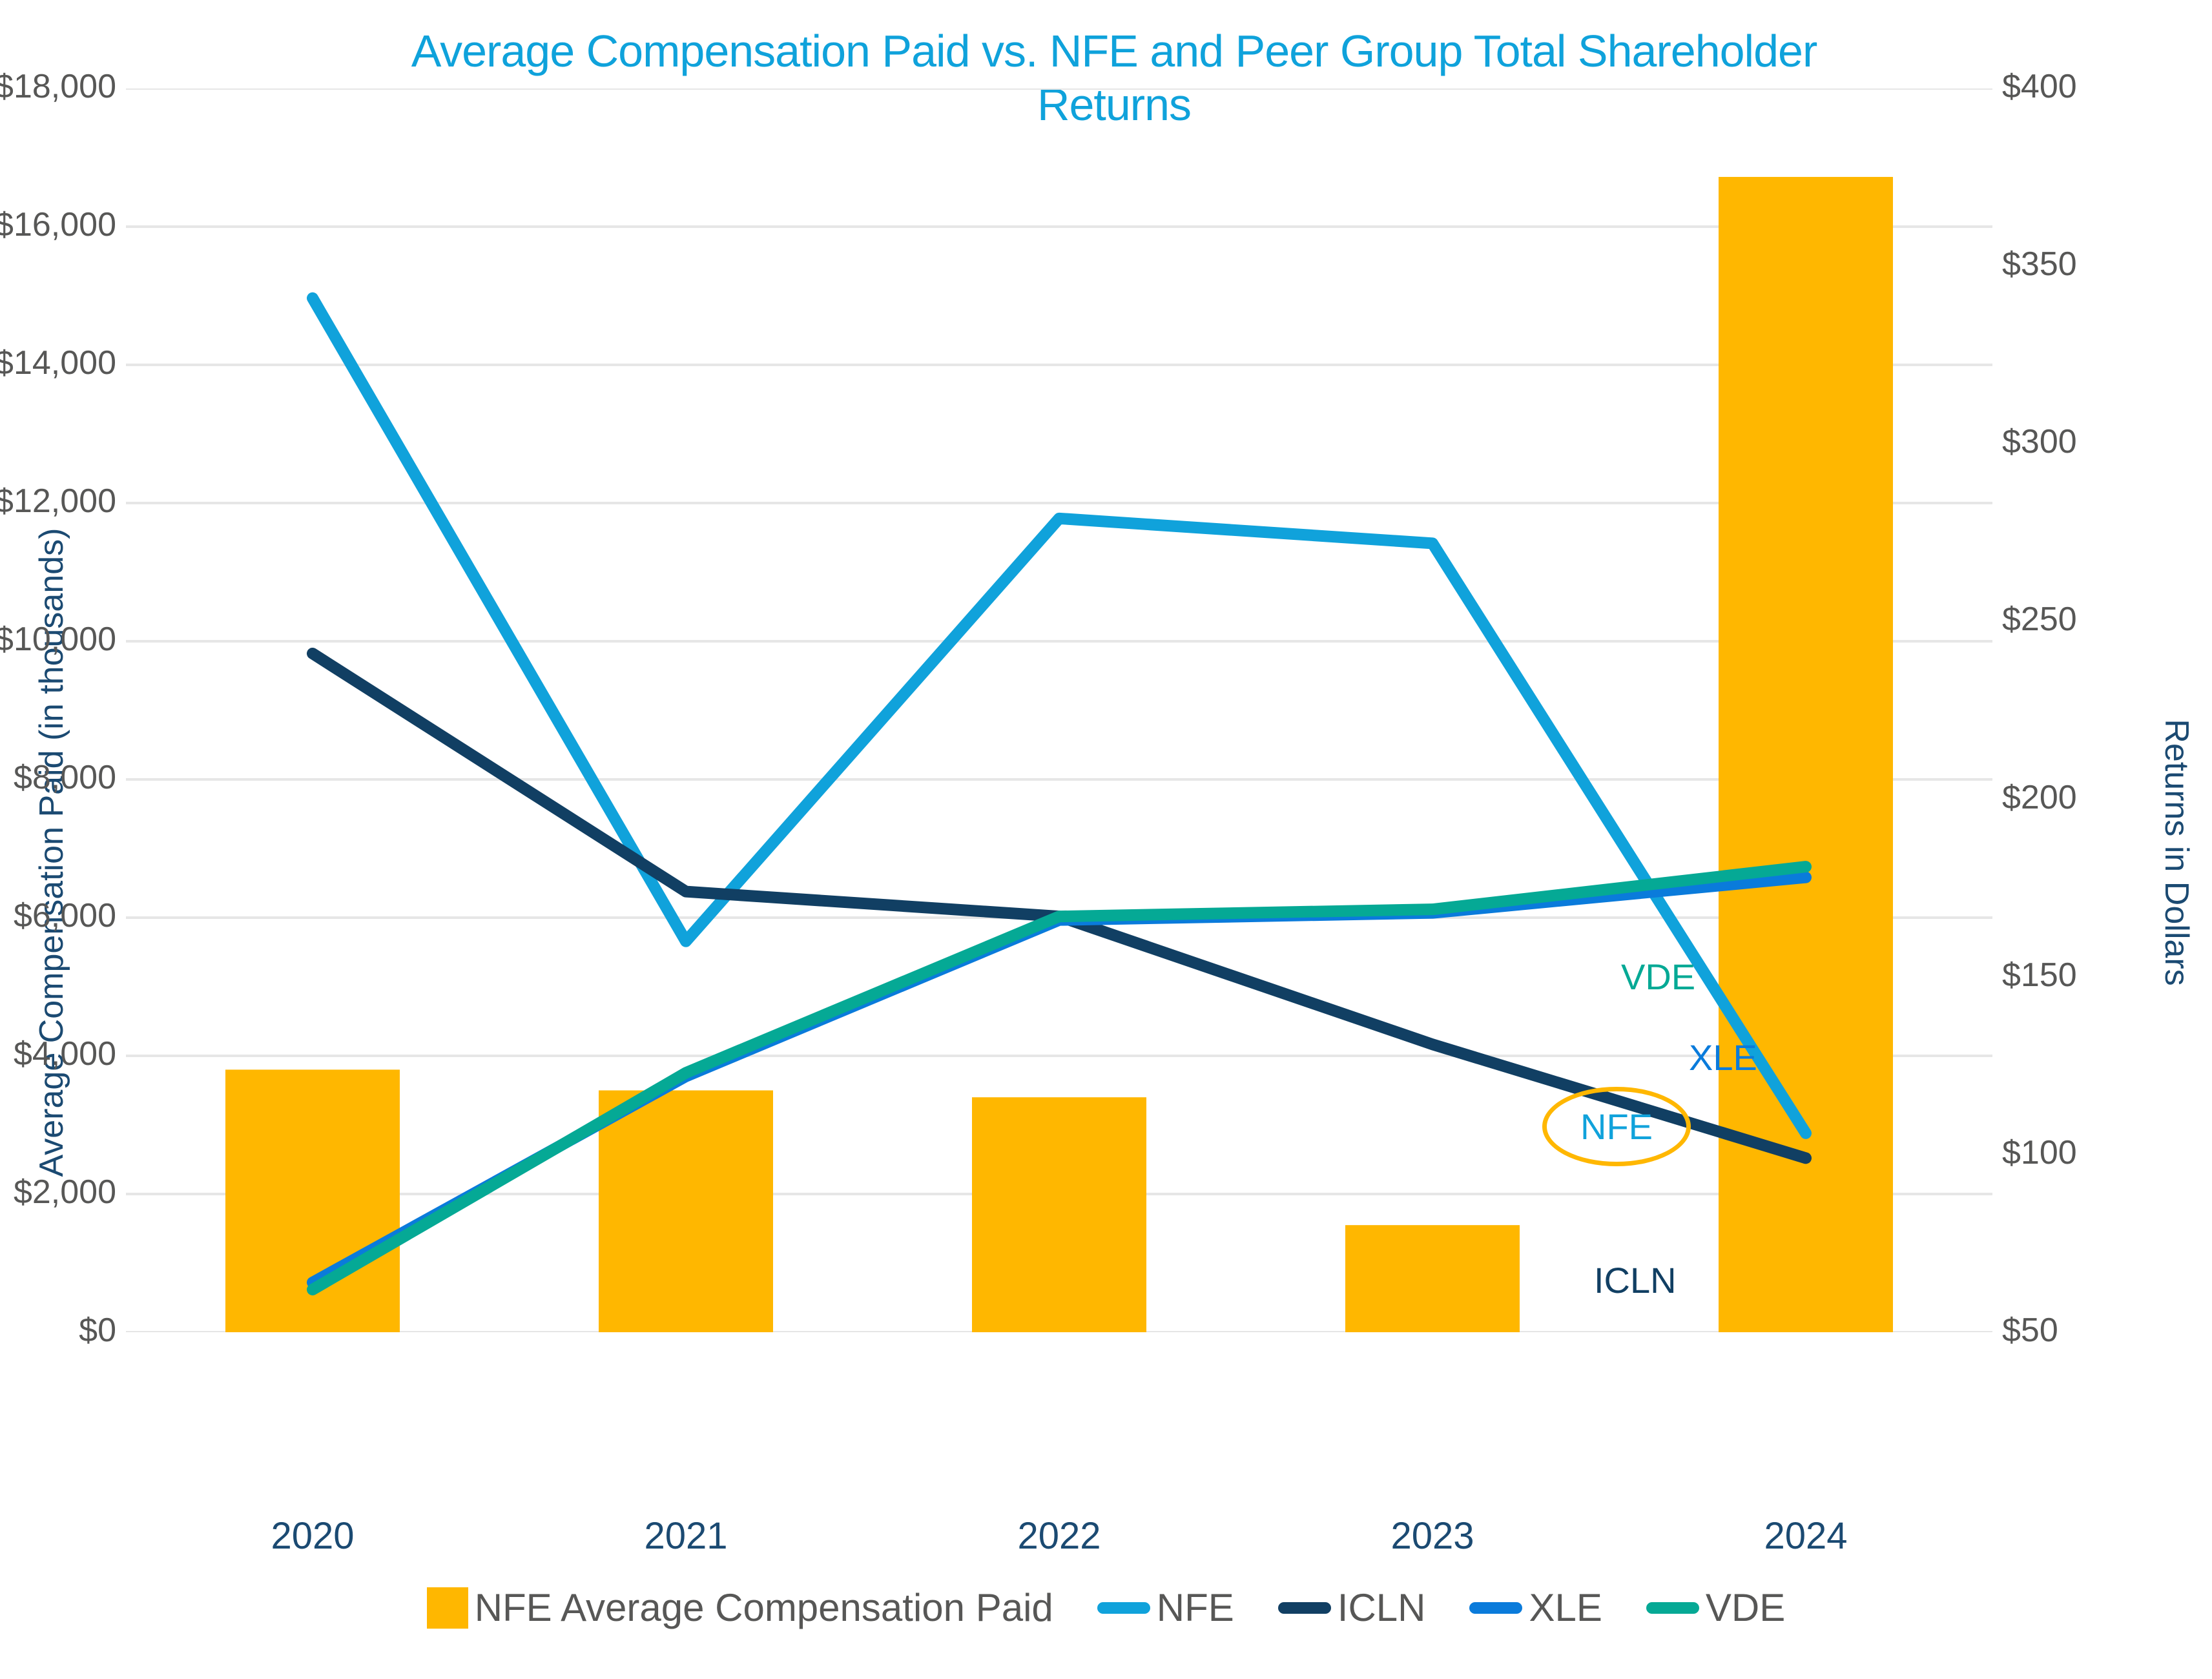  I want to click on x-axis-tick-2020: 2020, so click(313, 1536).